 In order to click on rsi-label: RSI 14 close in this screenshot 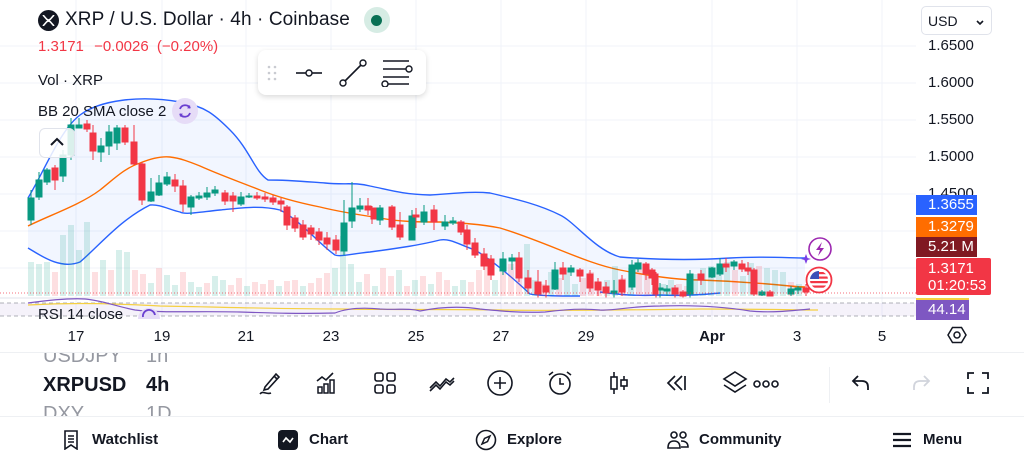, I will do `click(81, 313)`.